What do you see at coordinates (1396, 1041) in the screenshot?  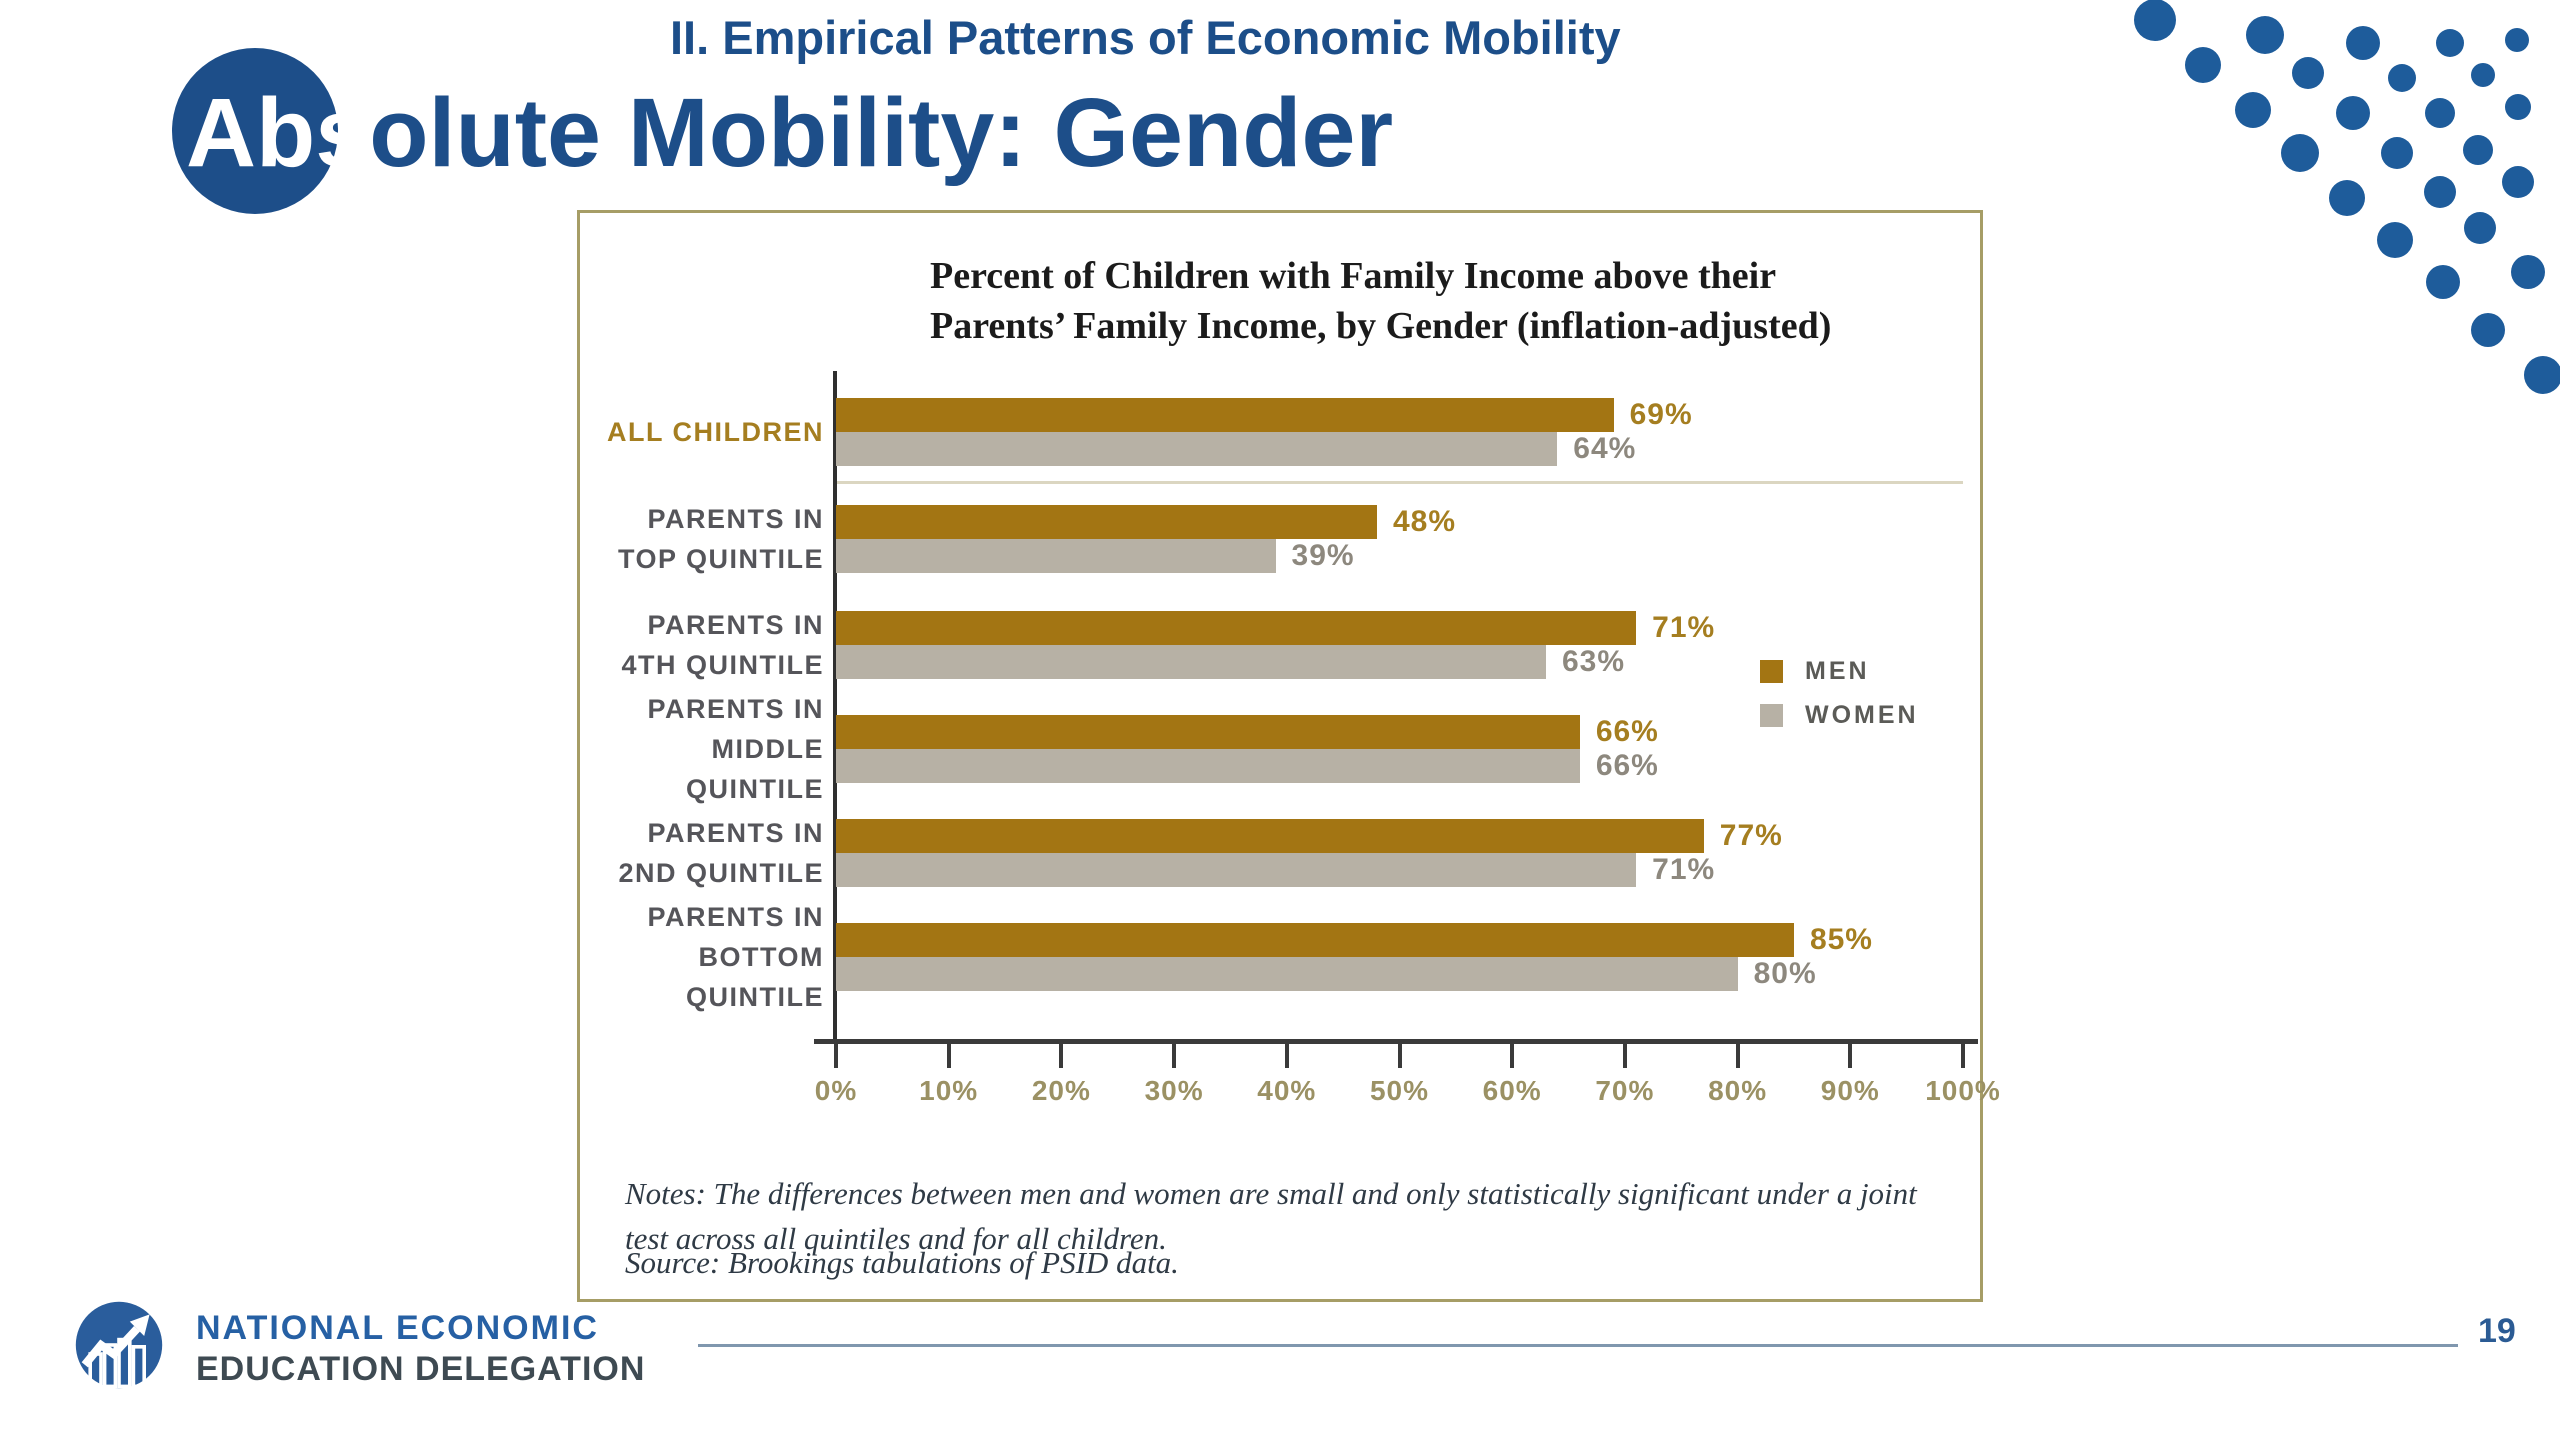 I see `x-axis-line` at bounding box center [1396, 1041].